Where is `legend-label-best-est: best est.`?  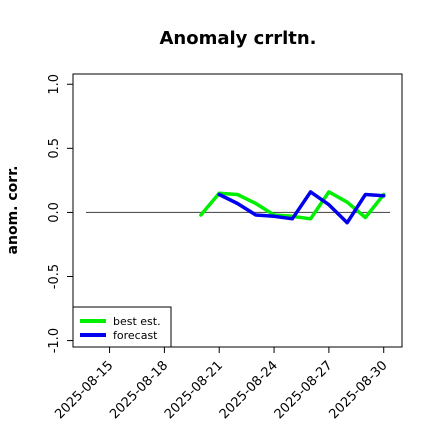
legend-label-best-est: best est. is located at coordinates (137, 321).